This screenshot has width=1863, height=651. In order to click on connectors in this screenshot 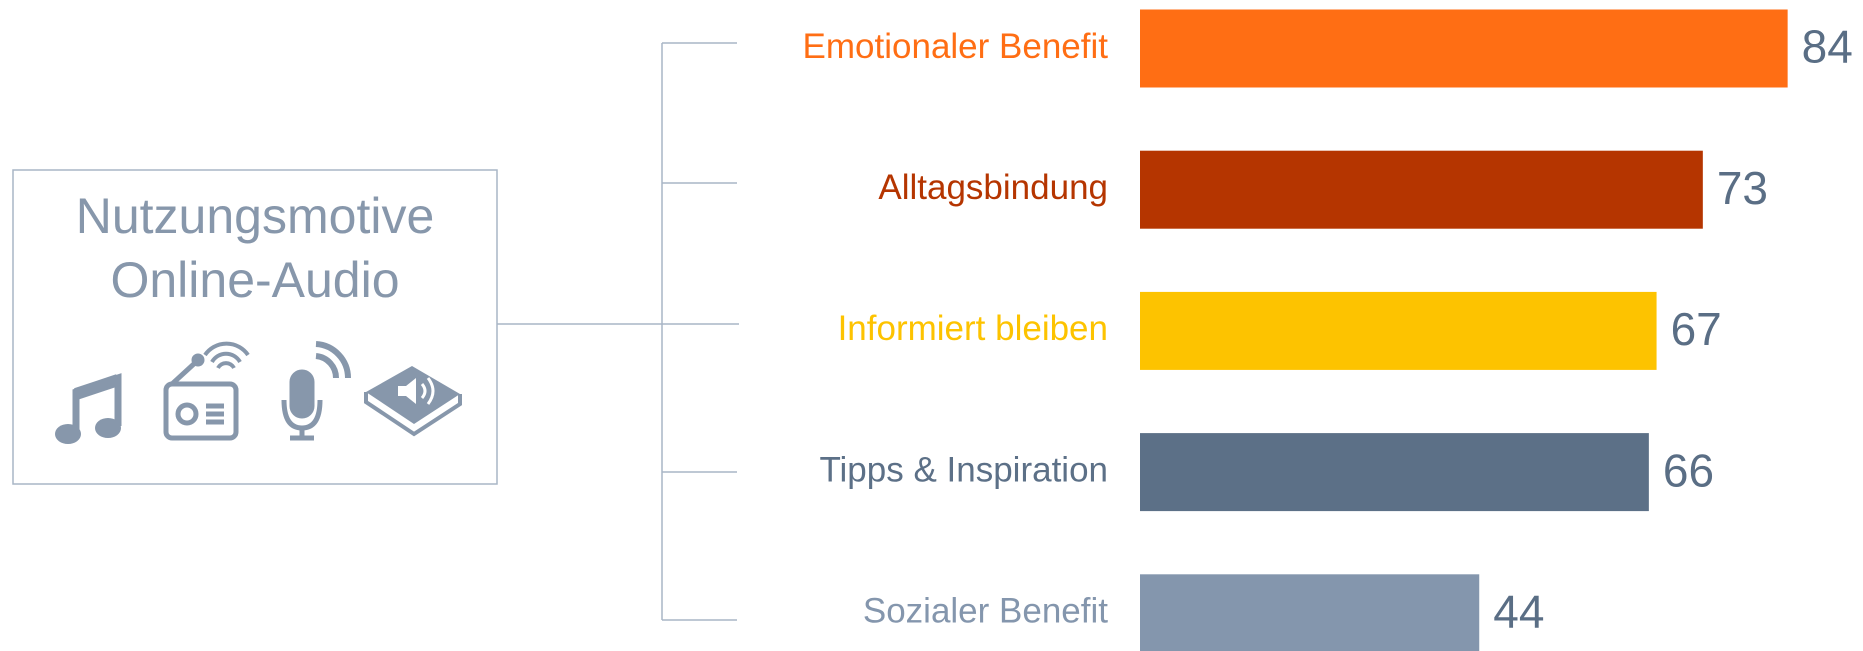, I will do `click(618, 331)`.